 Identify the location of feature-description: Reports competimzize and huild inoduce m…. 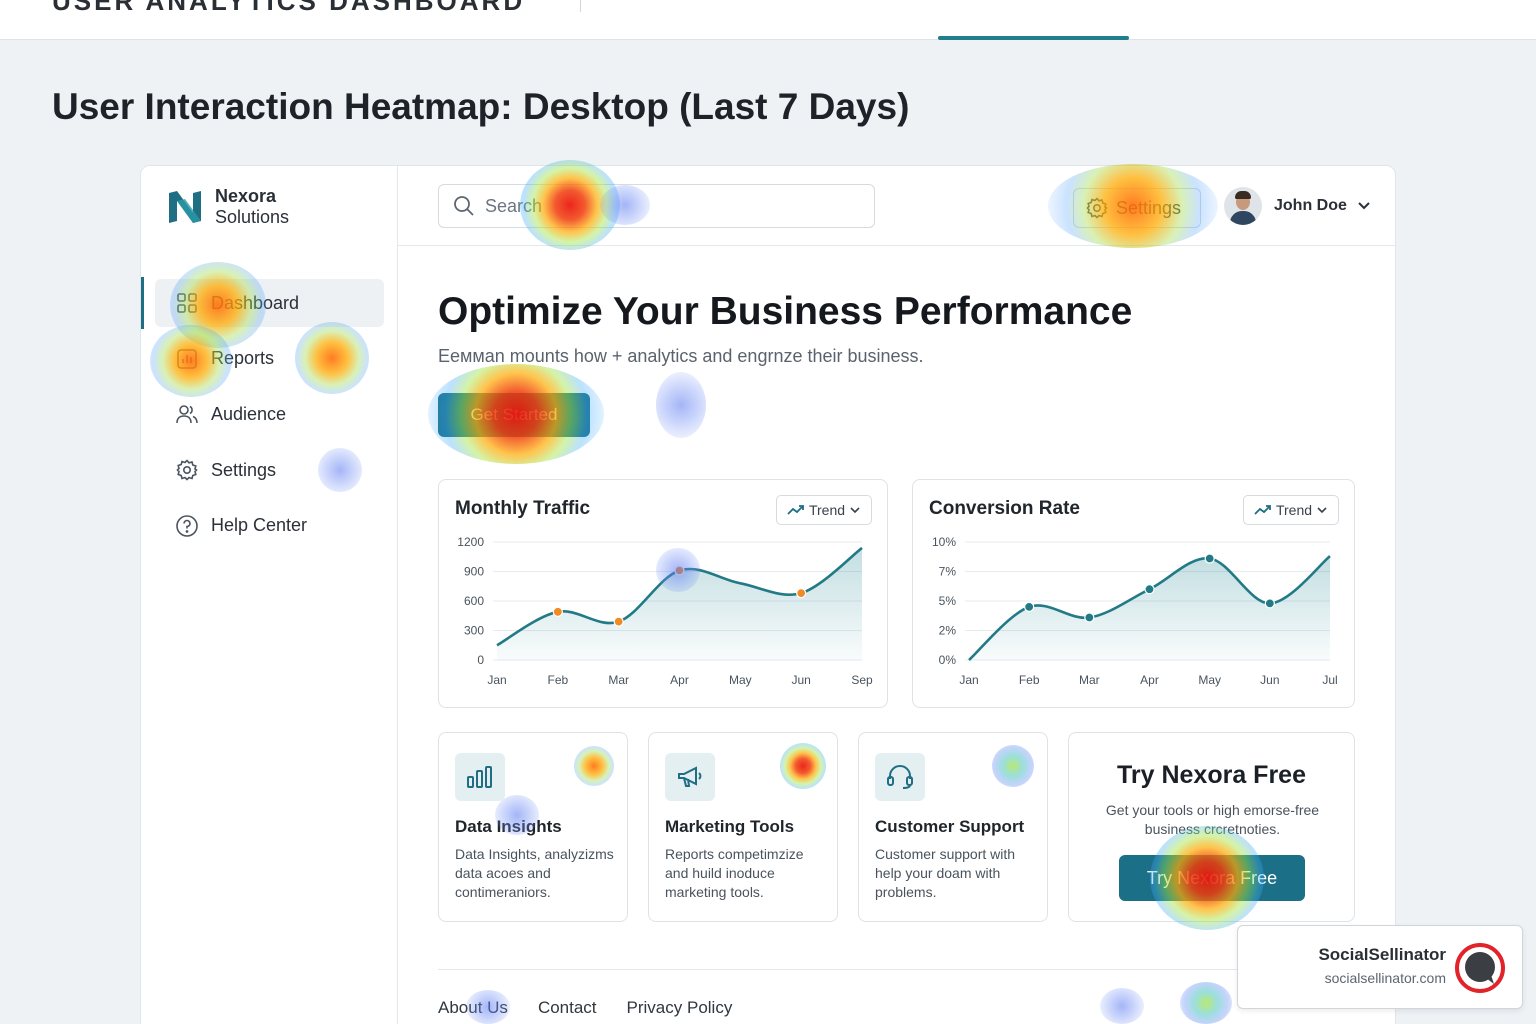
(734, 873).